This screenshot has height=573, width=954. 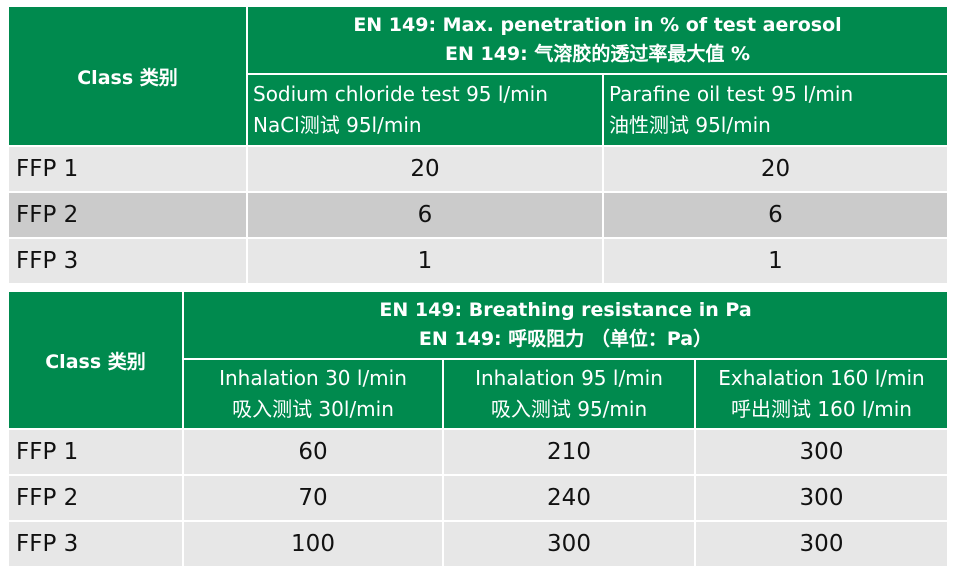 I want to click on table-row: FFP 3 100 300 300, so click(x=478, y=544).